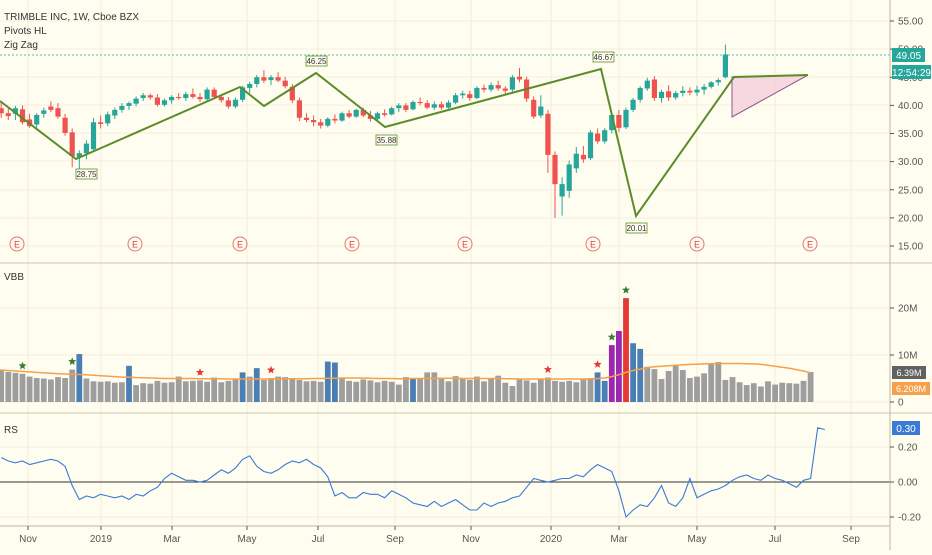 This screenshot has width=932, height=555. Describe the element at coordinates (697, 539) in the screenshot. I see `time-tick-label: May` at that location.